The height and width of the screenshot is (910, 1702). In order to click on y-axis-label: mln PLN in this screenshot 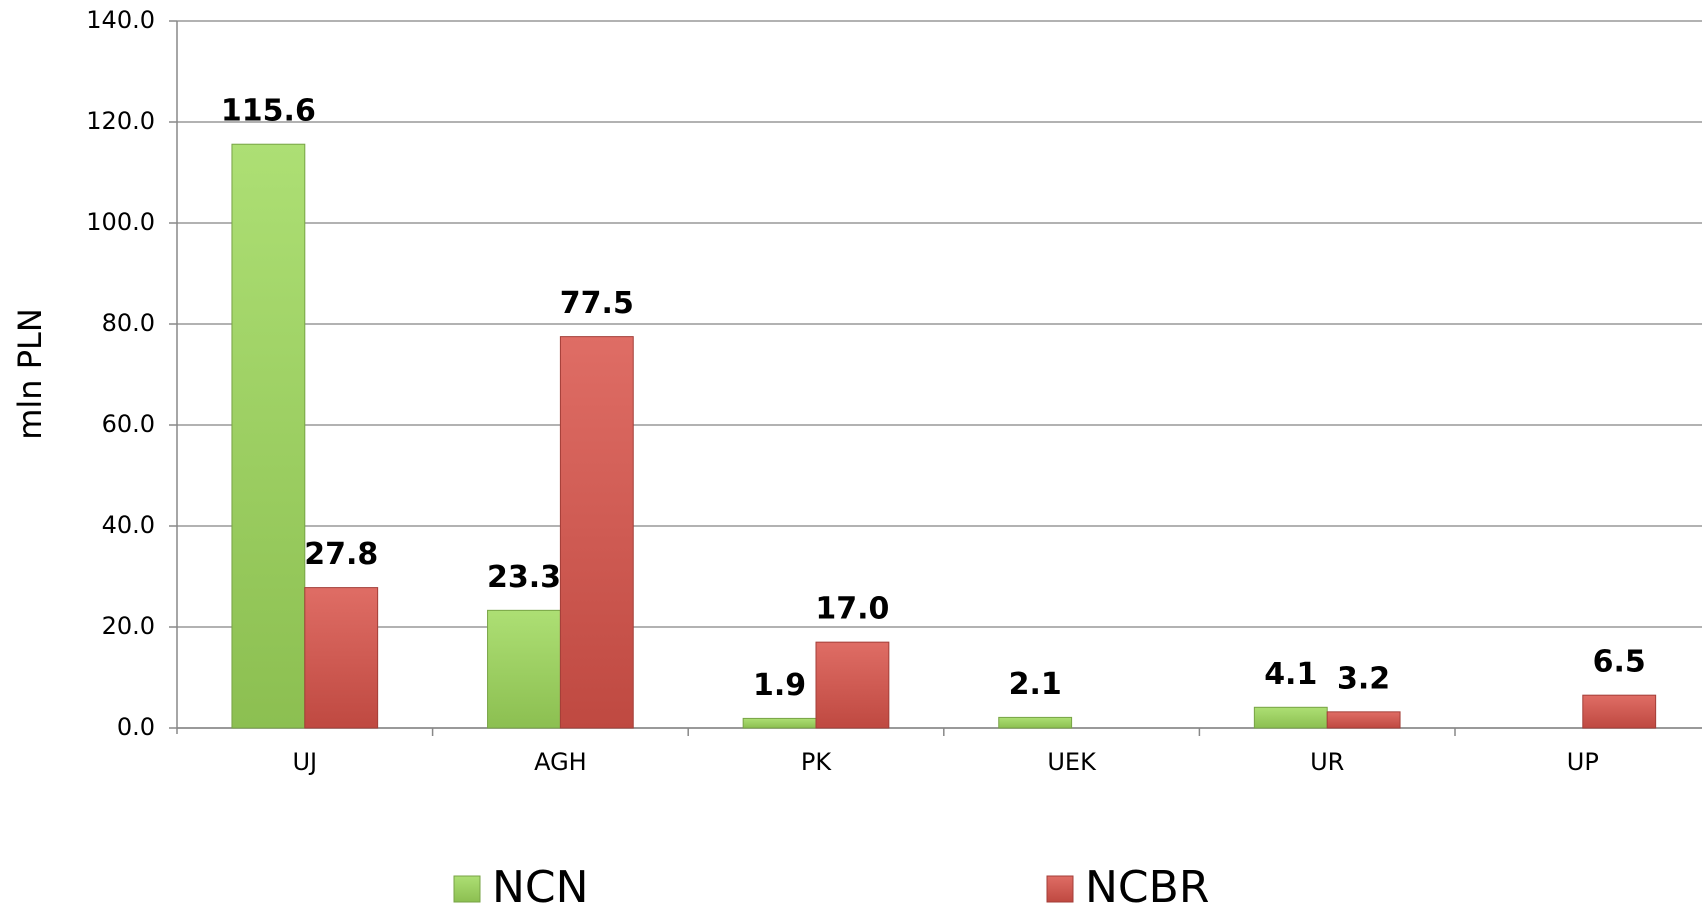, I will do `click(30, 374)`.